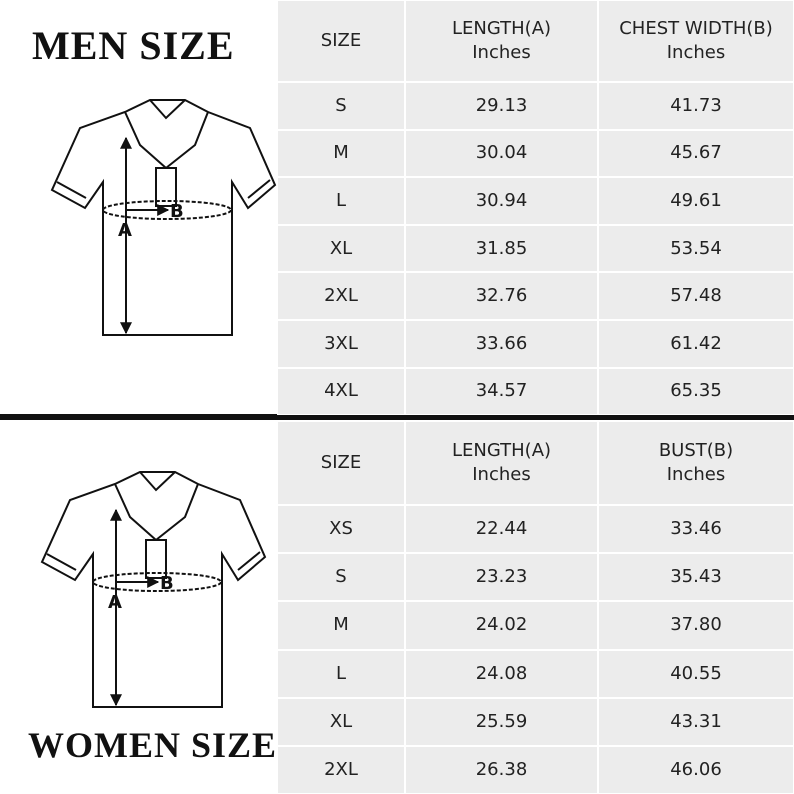  Describe the element at coordinates (501, 529) in the screenshot. I see `table-cell: 22.44` at that location.